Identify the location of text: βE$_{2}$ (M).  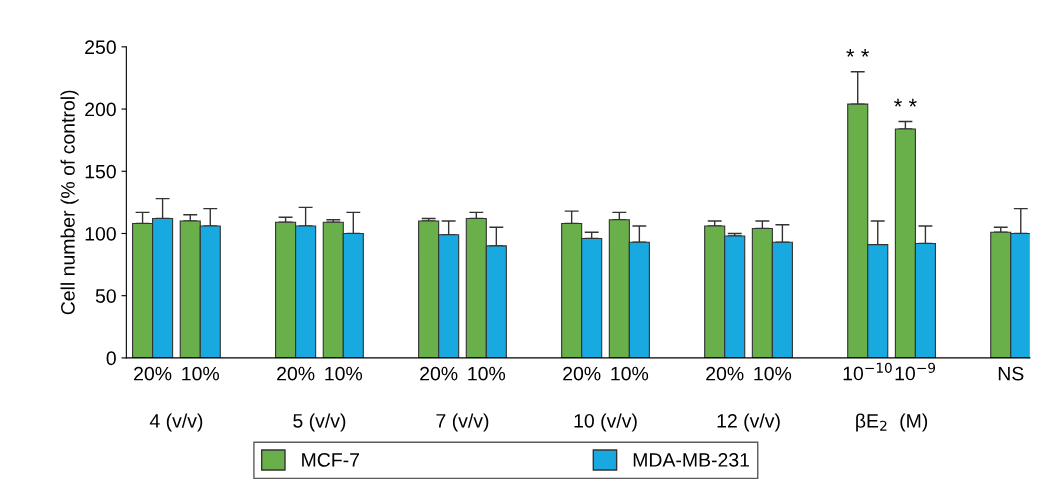
(892, 422).